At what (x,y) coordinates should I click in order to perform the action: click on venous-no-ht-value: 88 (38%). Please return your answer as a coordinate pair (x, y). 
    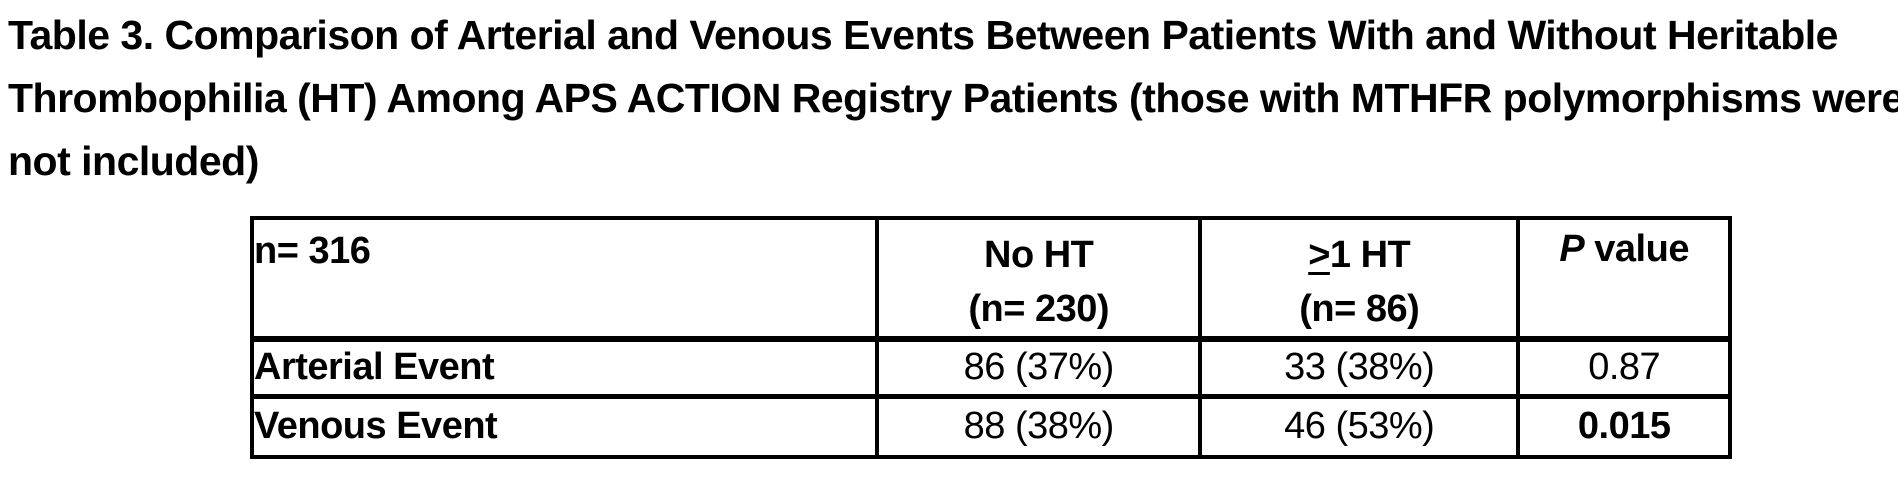
    Looking at the image, I should click on (1039, 426).